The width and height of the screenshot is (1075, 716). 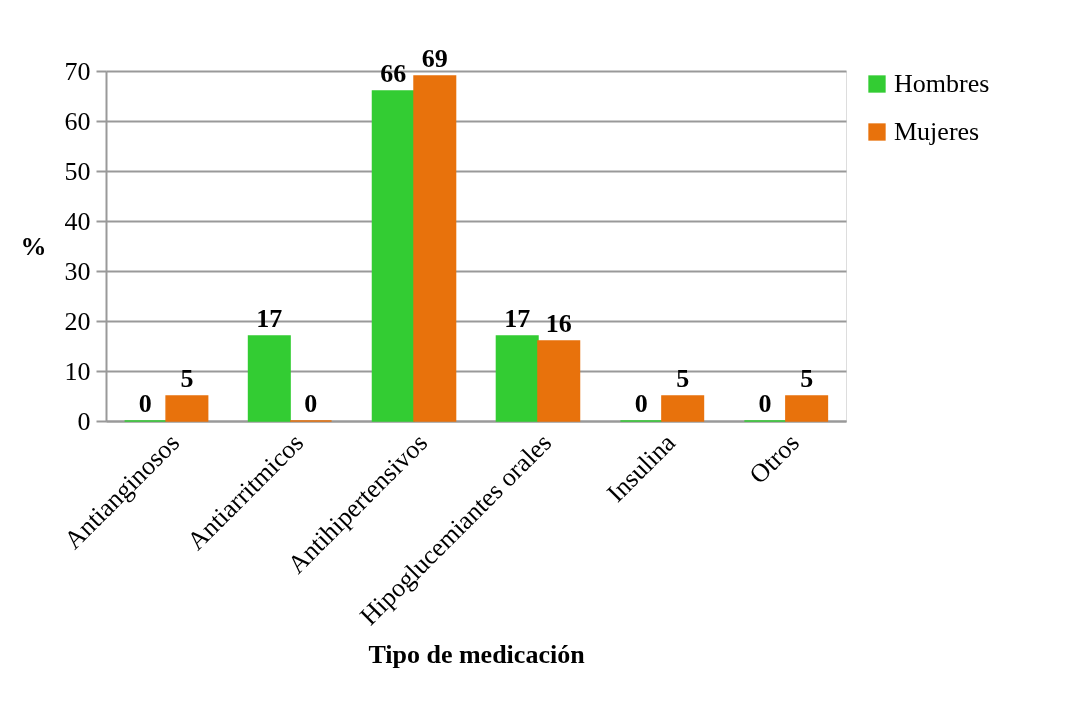 I want to click on y-tick-label: 30, so click(x=77, y=271).